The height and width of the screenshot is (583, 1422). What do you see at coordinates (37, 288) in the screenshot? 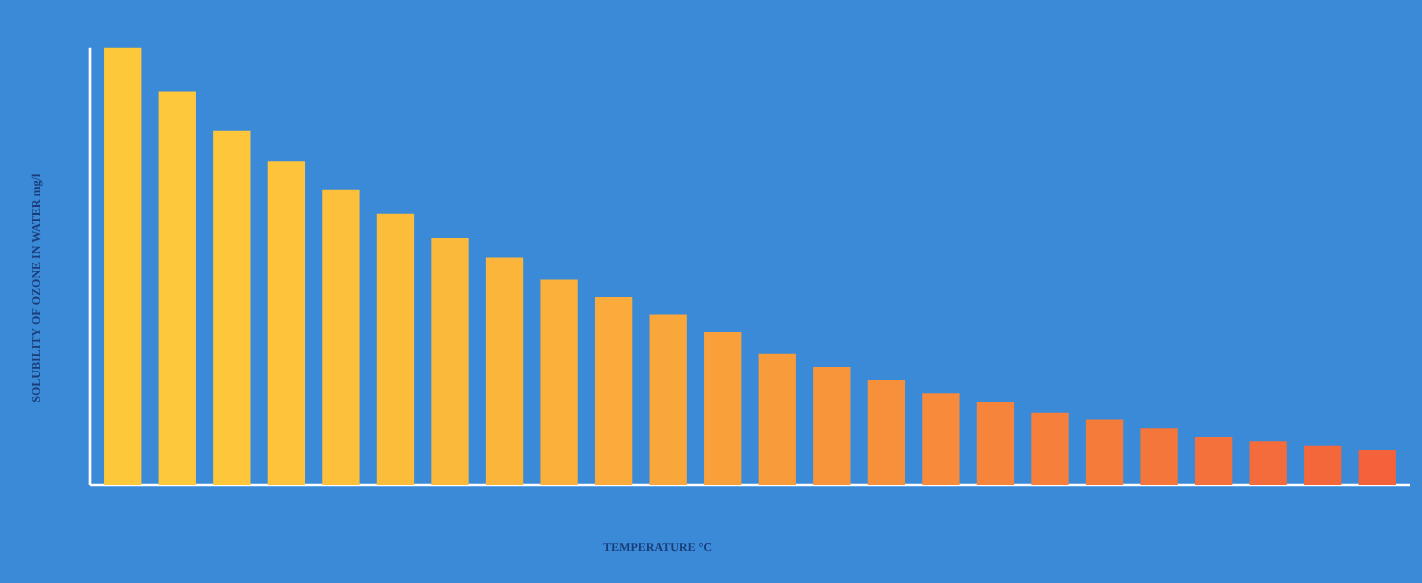
I see `y-axis-title: SOLUBILITY OF OZONE IN WATER mg/l` at bounding box center [37, 288].